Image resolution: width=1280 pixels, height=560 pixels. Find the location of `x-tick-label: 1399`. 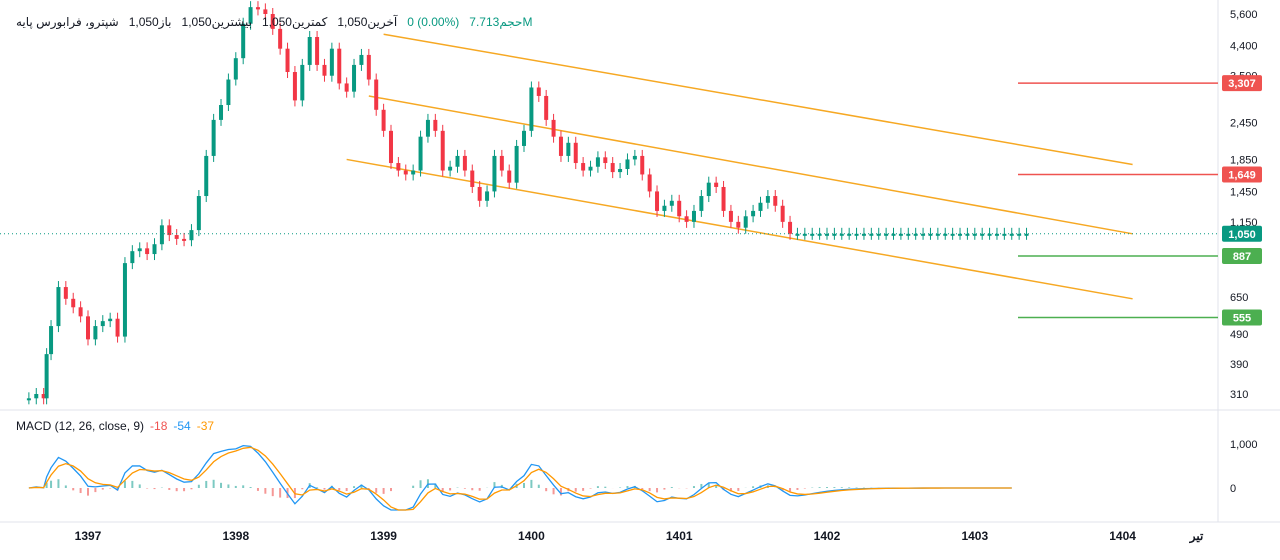

x-tick-label: 1399 is located at coordinates (383, 536).